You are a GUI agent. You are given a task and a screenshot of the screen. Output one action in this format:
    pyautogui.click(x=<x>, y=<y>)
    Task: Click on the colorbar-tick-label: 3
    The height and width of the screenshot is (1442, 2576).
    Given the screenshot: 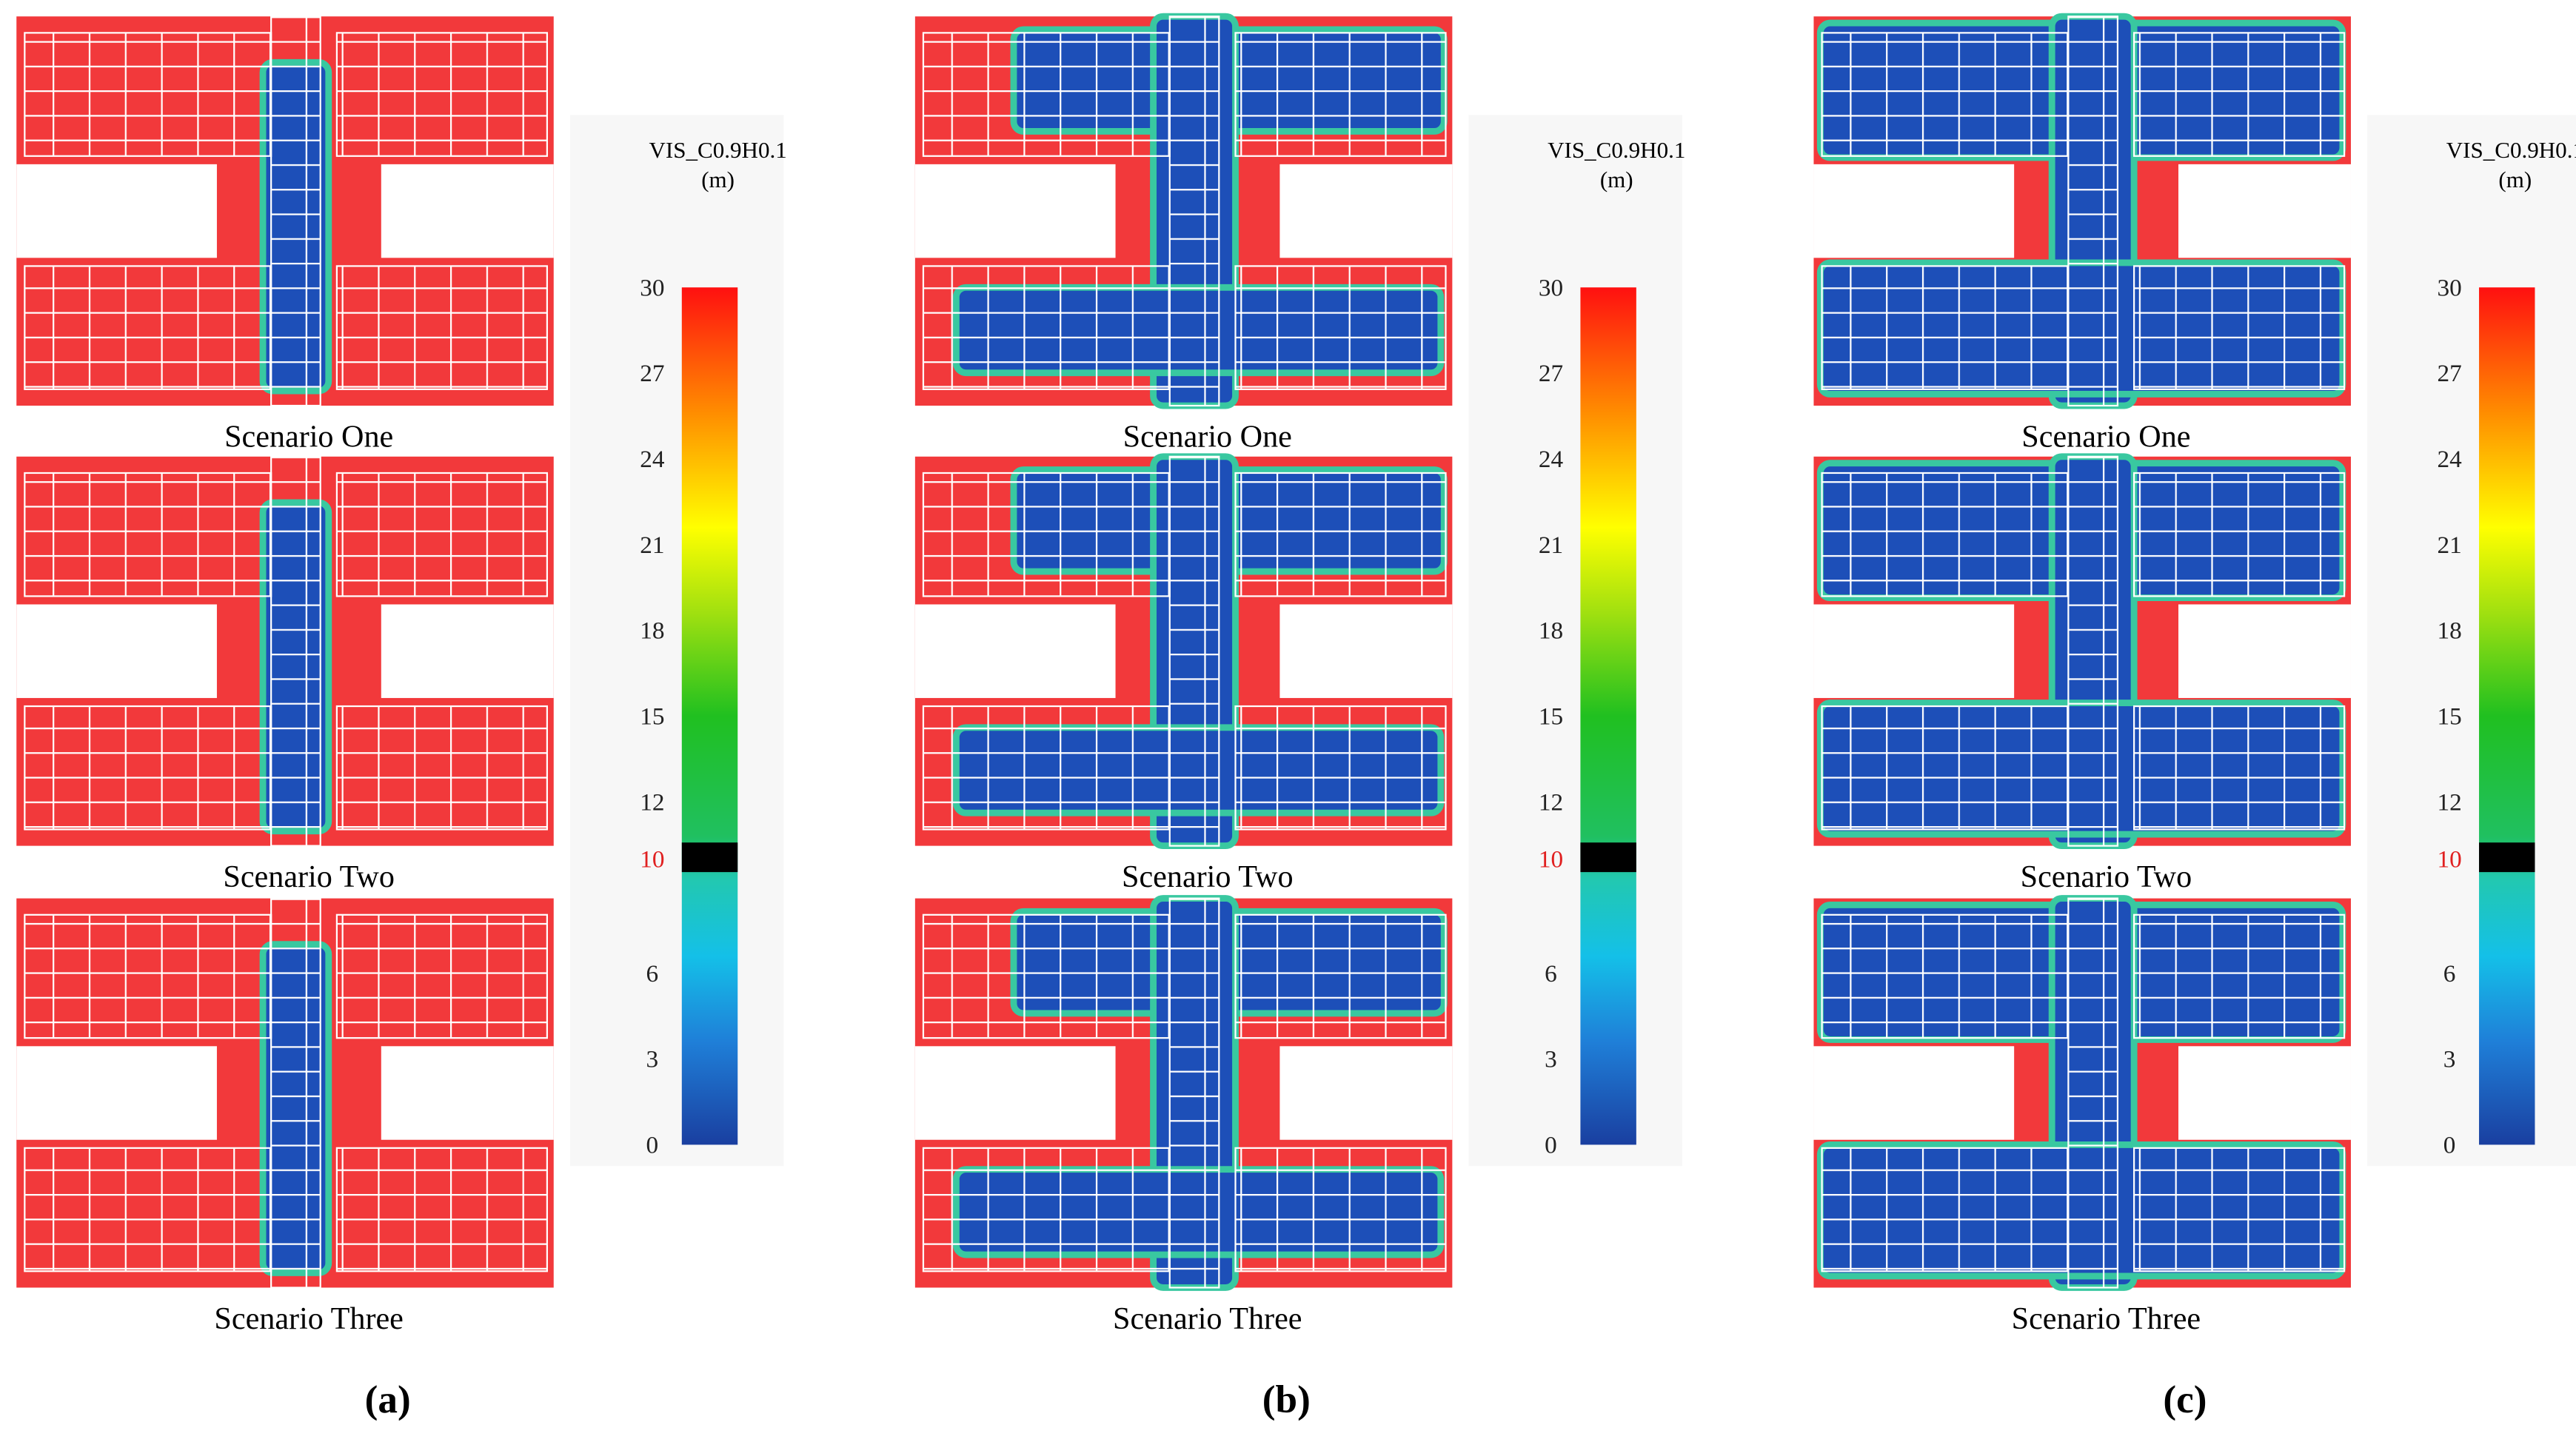 What is the action you would take?
    pyautogui.click(x=1551, y=1059)
    